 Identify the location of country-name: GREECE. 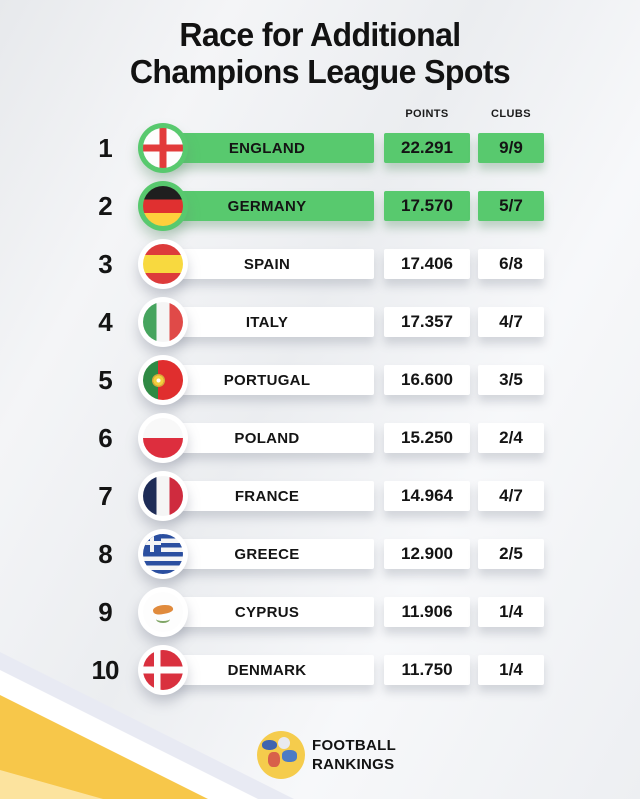
(267, 554).